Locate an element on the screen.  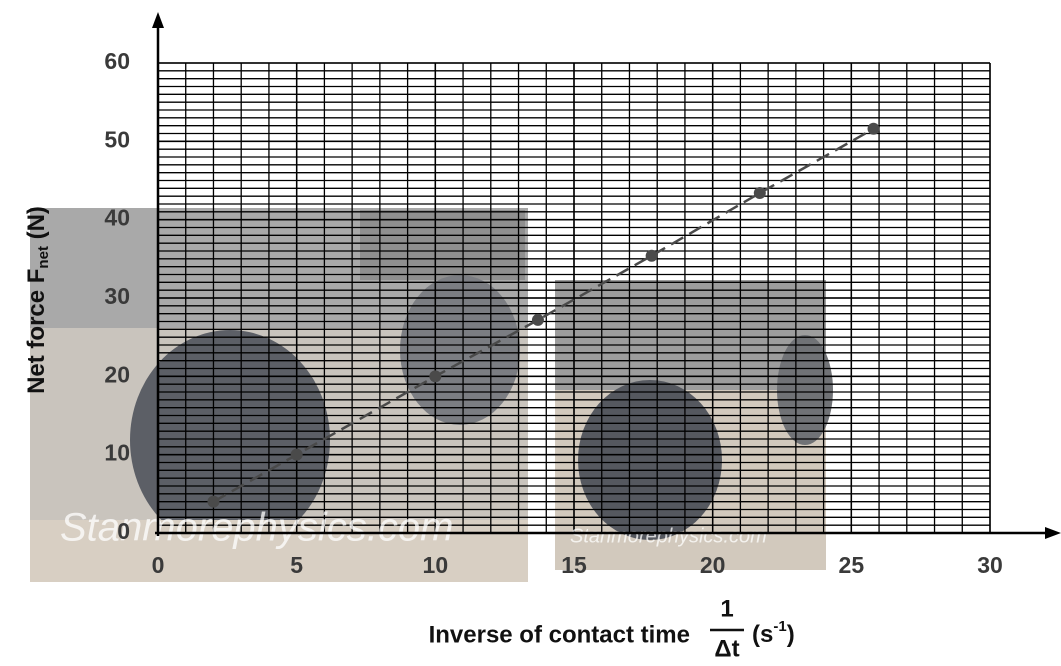
x-unit-close: ) is located at coordinates (791, 634).